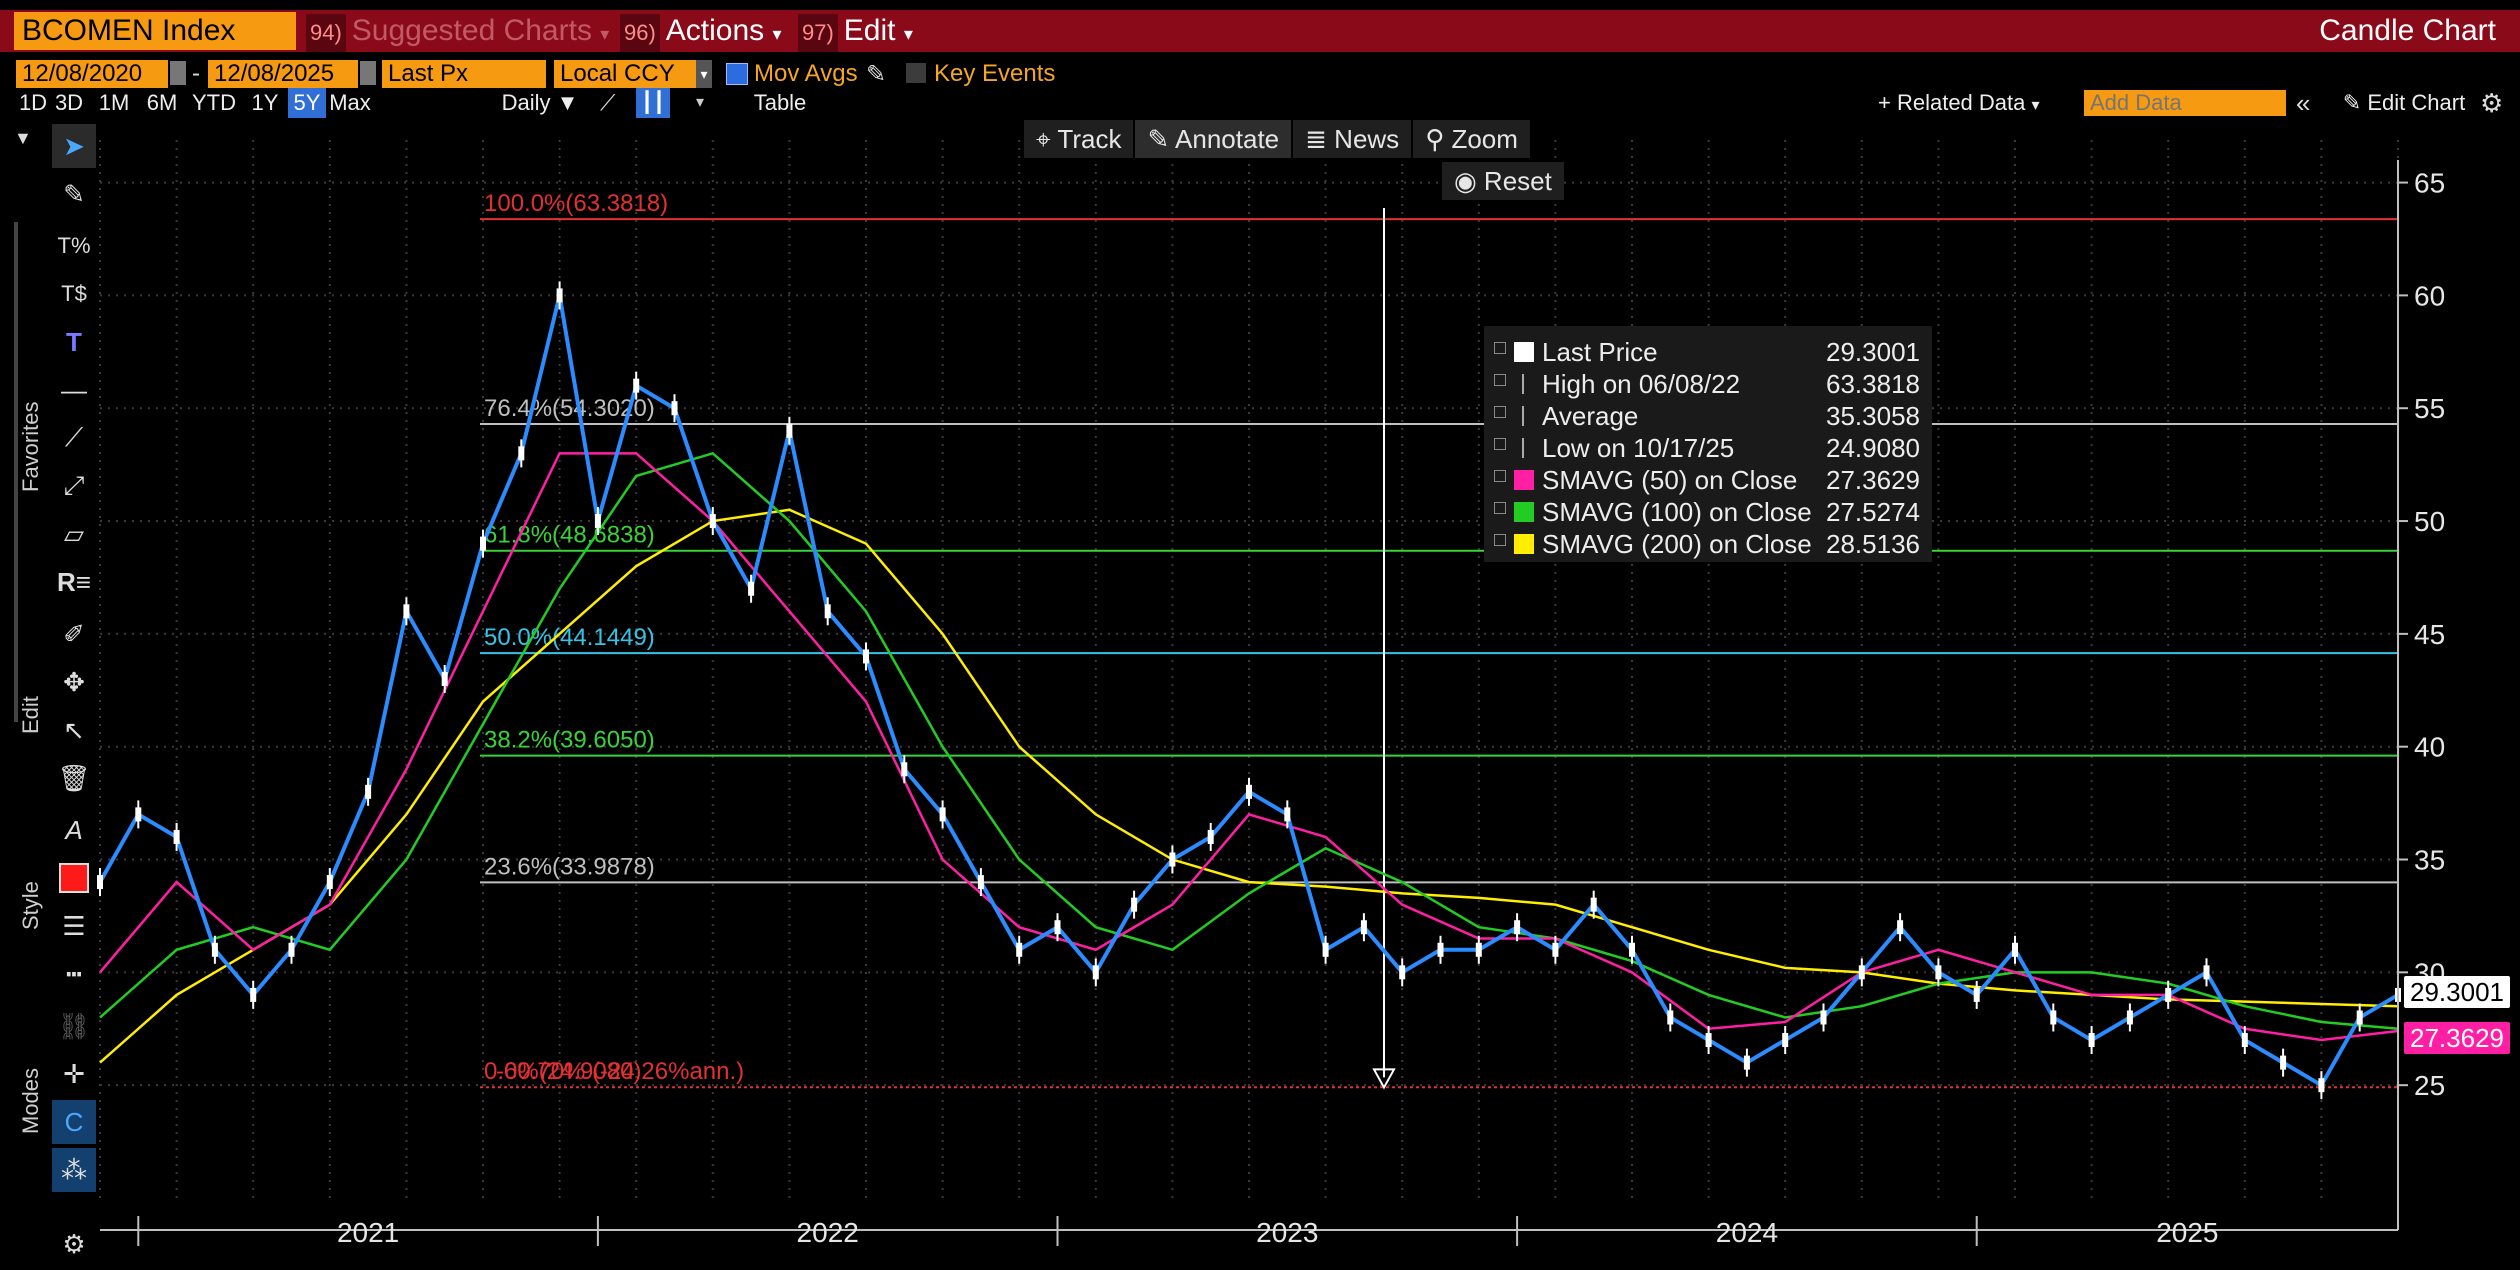 This screenshot has height=1270, width=2520. Describe the element at coordinates (2492, 103) in the screenshot. I see `gear-icon: ⚙` at that location.